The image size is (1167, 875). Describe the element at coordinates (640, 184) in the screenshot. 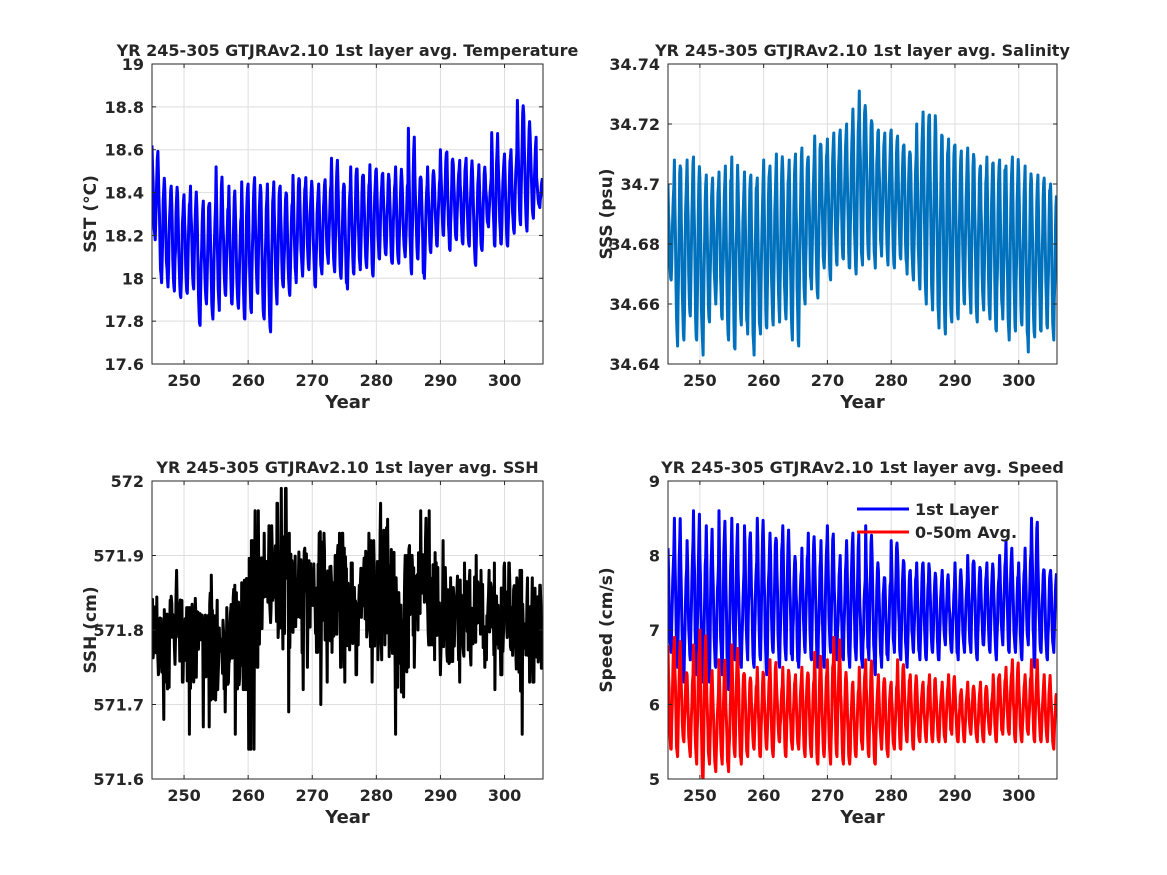

I see `y-tick-label: 34.7` at that location.